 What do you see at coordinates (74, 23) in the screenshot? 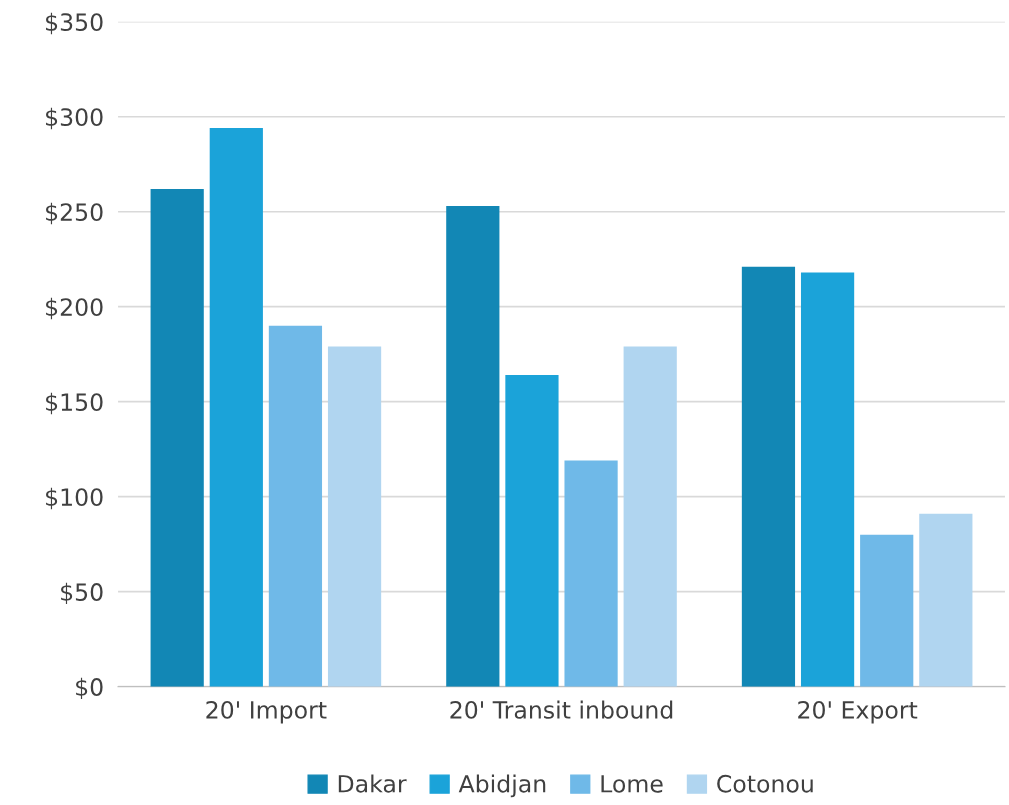
I see `y-tick-label: $350` at bounding box center [74, 23].